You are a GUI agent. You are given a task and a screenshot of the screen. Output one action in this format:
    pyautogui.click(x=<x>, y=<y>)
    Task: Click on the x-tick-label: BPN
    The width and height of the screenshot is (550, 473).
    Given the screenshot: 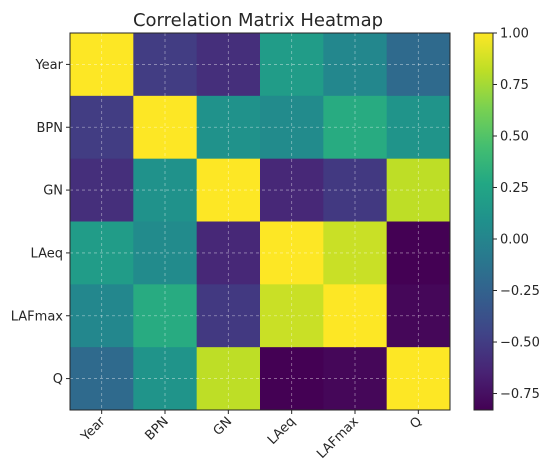 What is the action you would take?
    pyautogui.click(x=156, y=428)
    